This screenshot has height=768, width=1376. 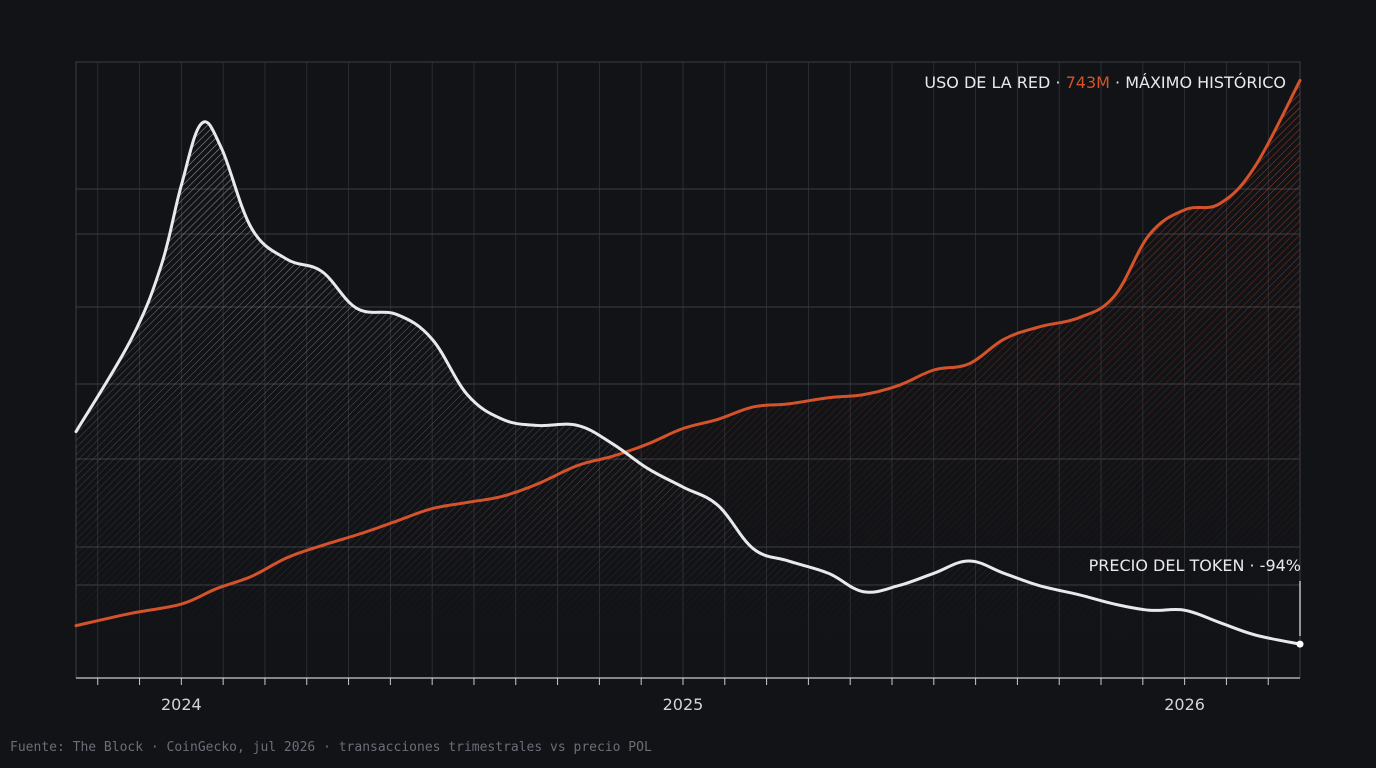 What do you see at coordinates (1198, 82) in the screenshot?
I see `network-usage-suffix: · MÁXIMO HISTÓRICO` at bounding box center [1198, 82].